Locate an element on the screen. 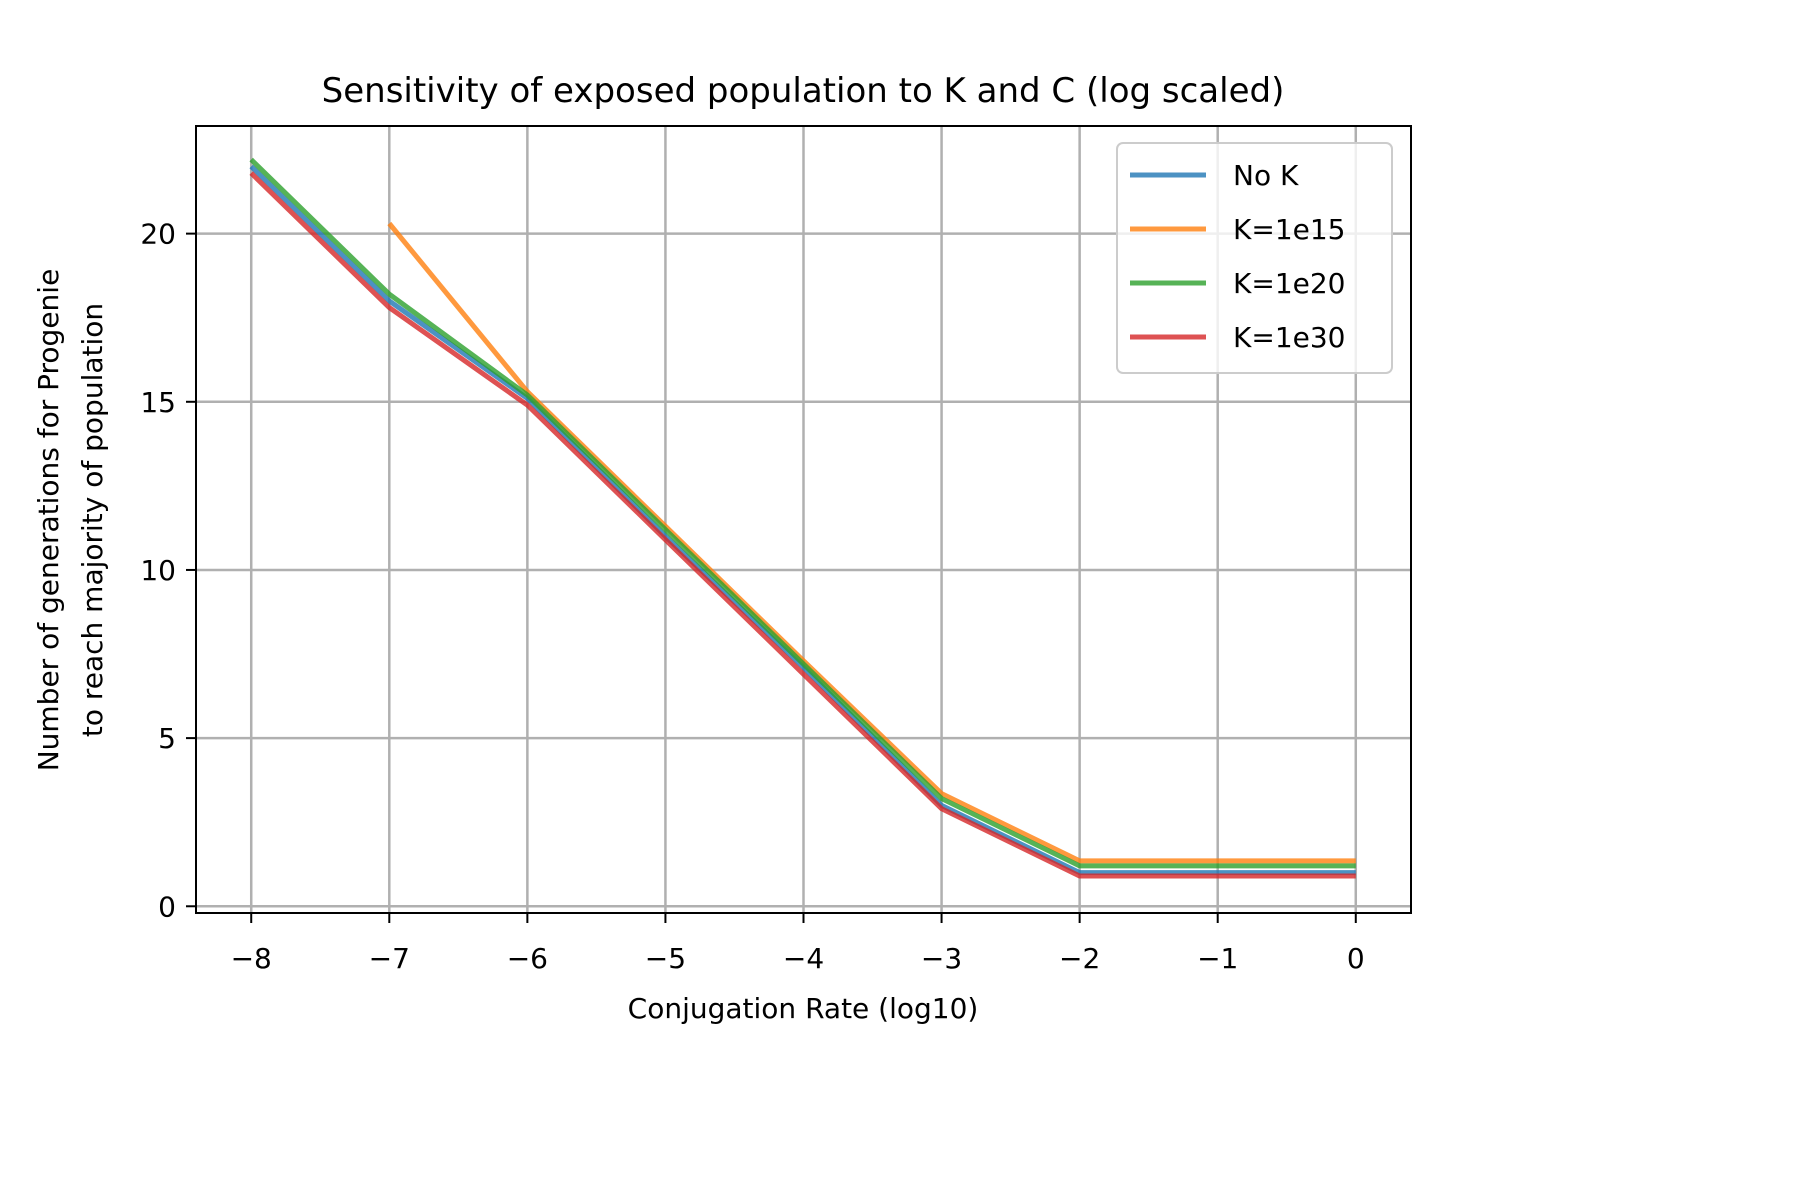 The width and height of the screenshot is (1800, 1200). legend-label: K=1e15 is located at coordinates (1289, 229).